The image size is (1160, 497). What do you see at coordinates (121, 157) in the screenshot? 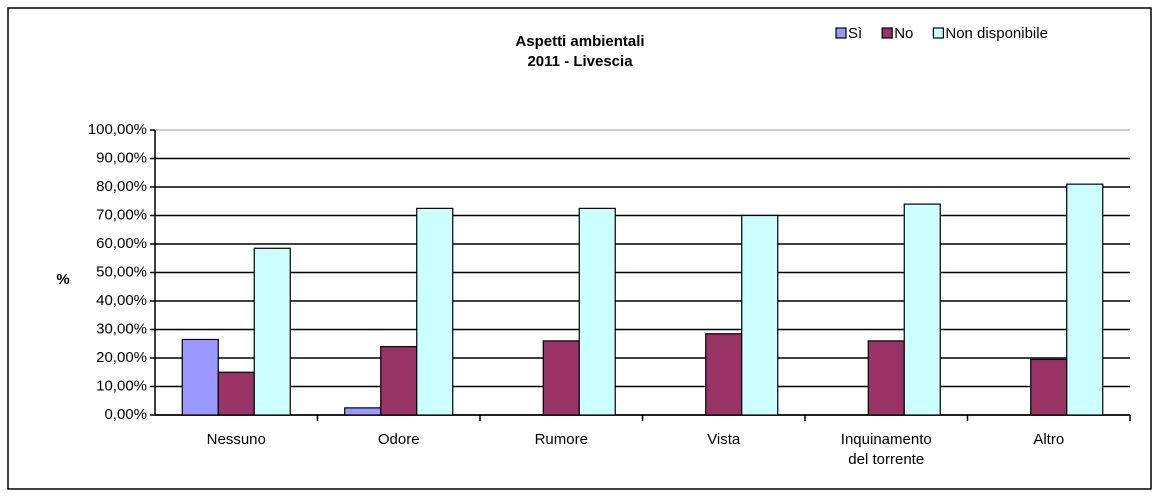
I see `y-tick-label: 90,00%` at bounding box center [121, 157].